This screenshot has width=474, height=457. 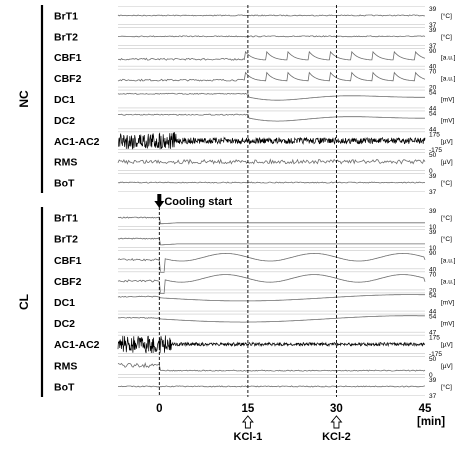 I want to click on panel-nc-brt2-scale-bottom: 37, so click(x=433, y=46).